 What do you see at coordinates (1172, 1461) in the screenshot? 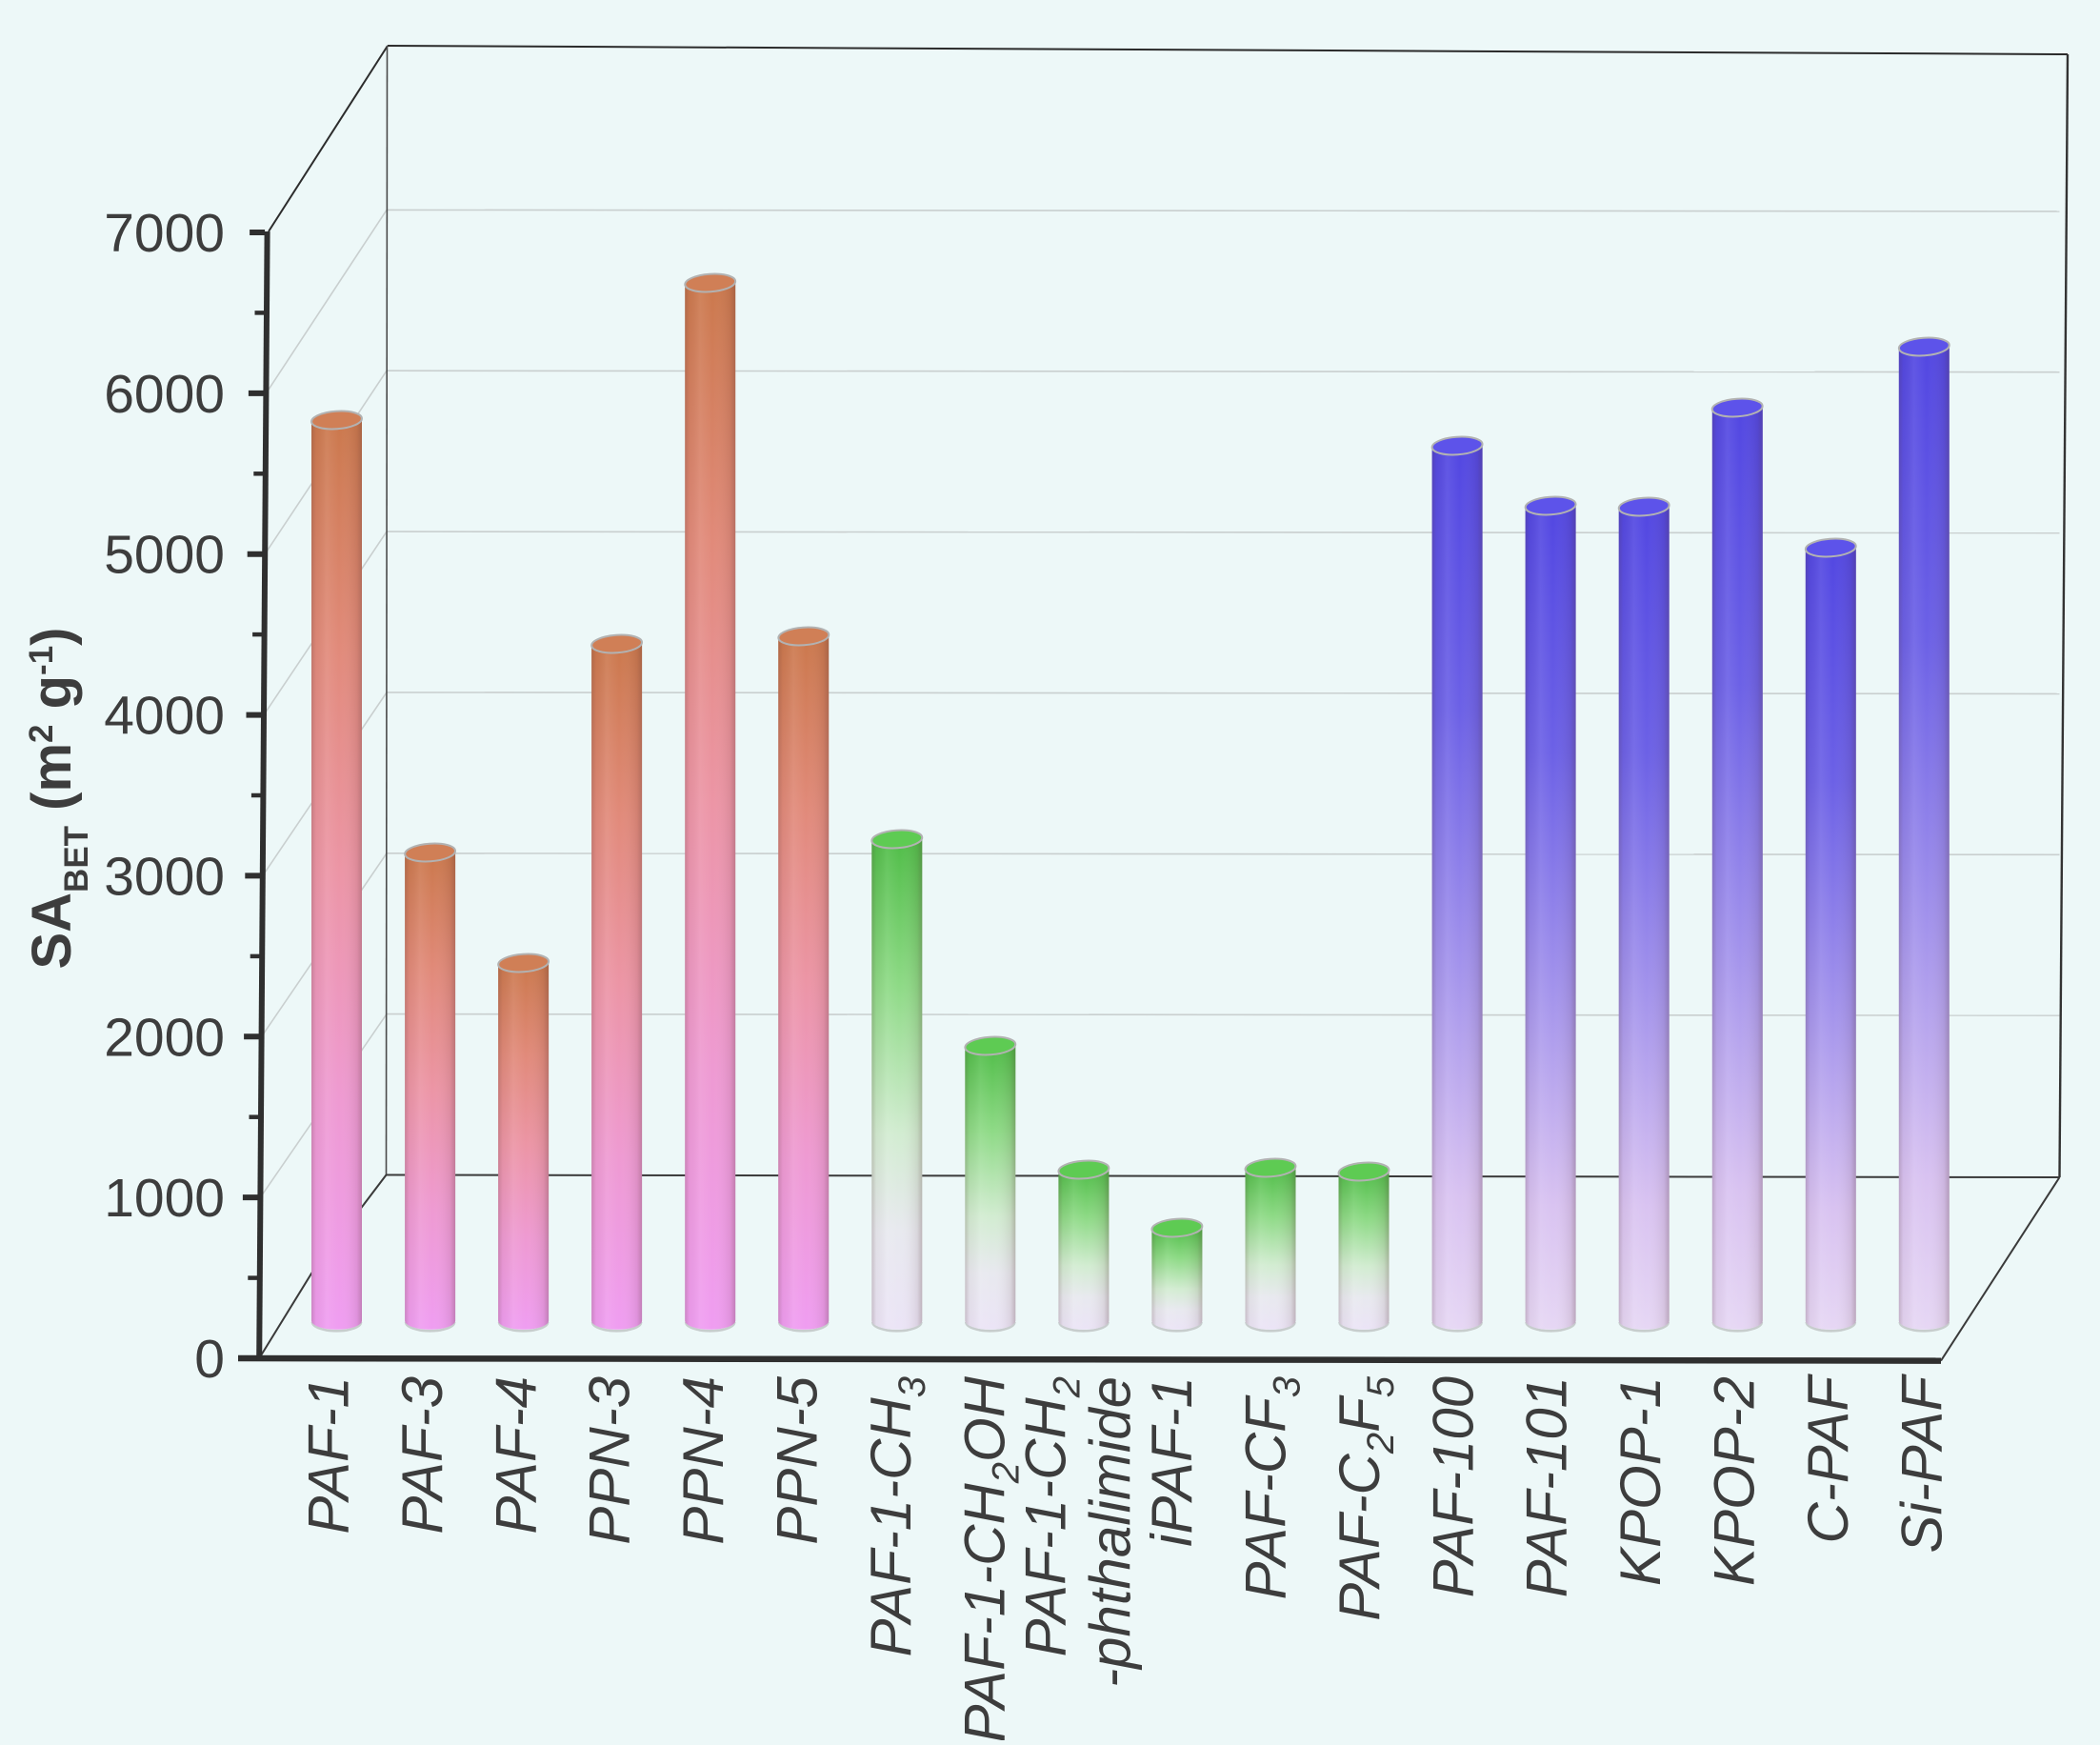
I see `svg-text: iPAF-1` at bounding box center [1172, 1461].